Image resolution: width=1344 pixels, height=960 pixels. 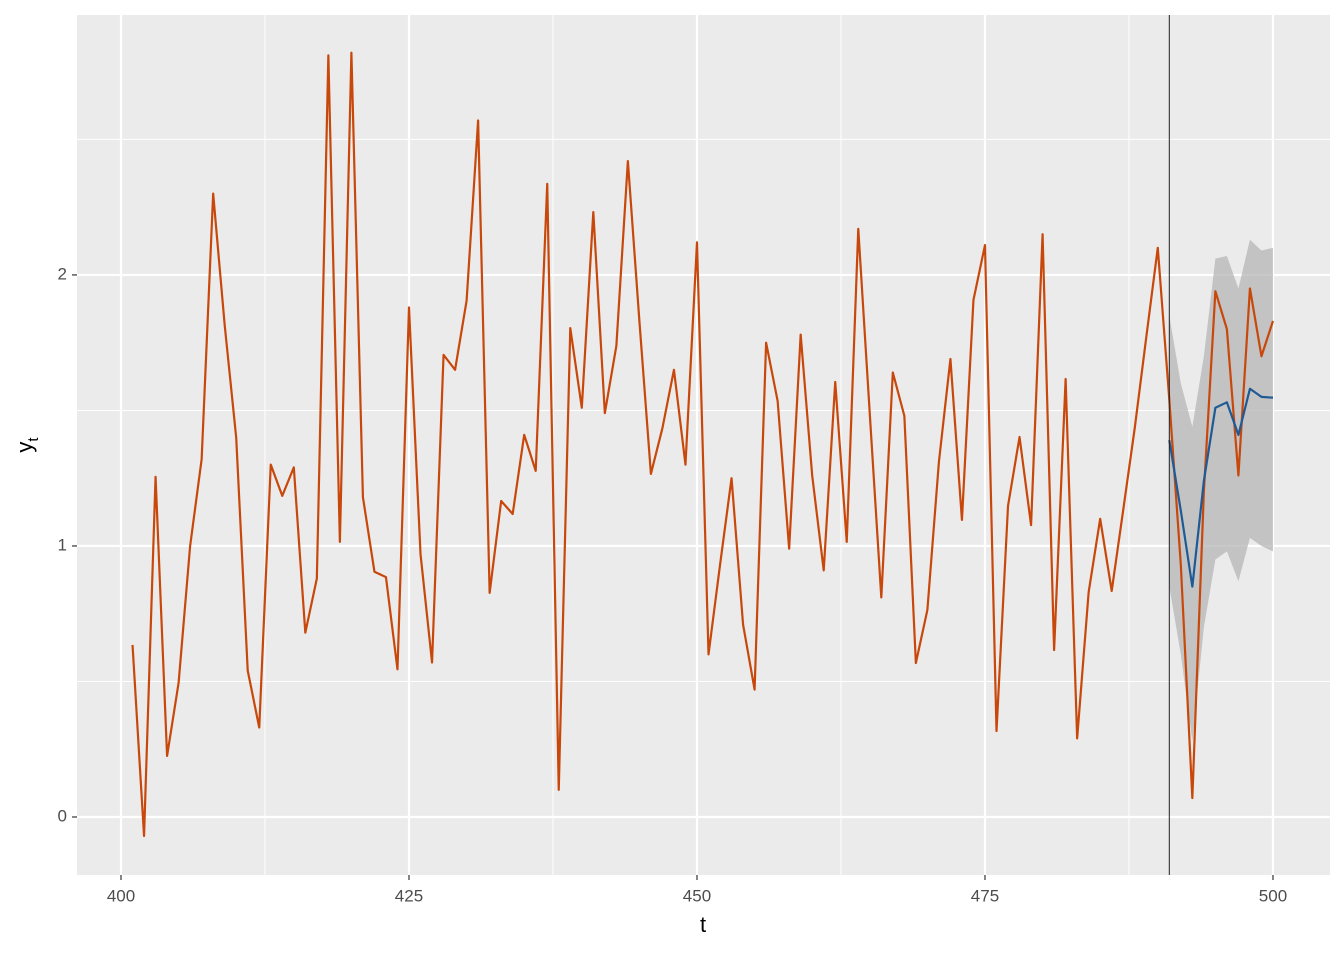 I want to click on x-tick-label: 425, so click(x=409, y=895).